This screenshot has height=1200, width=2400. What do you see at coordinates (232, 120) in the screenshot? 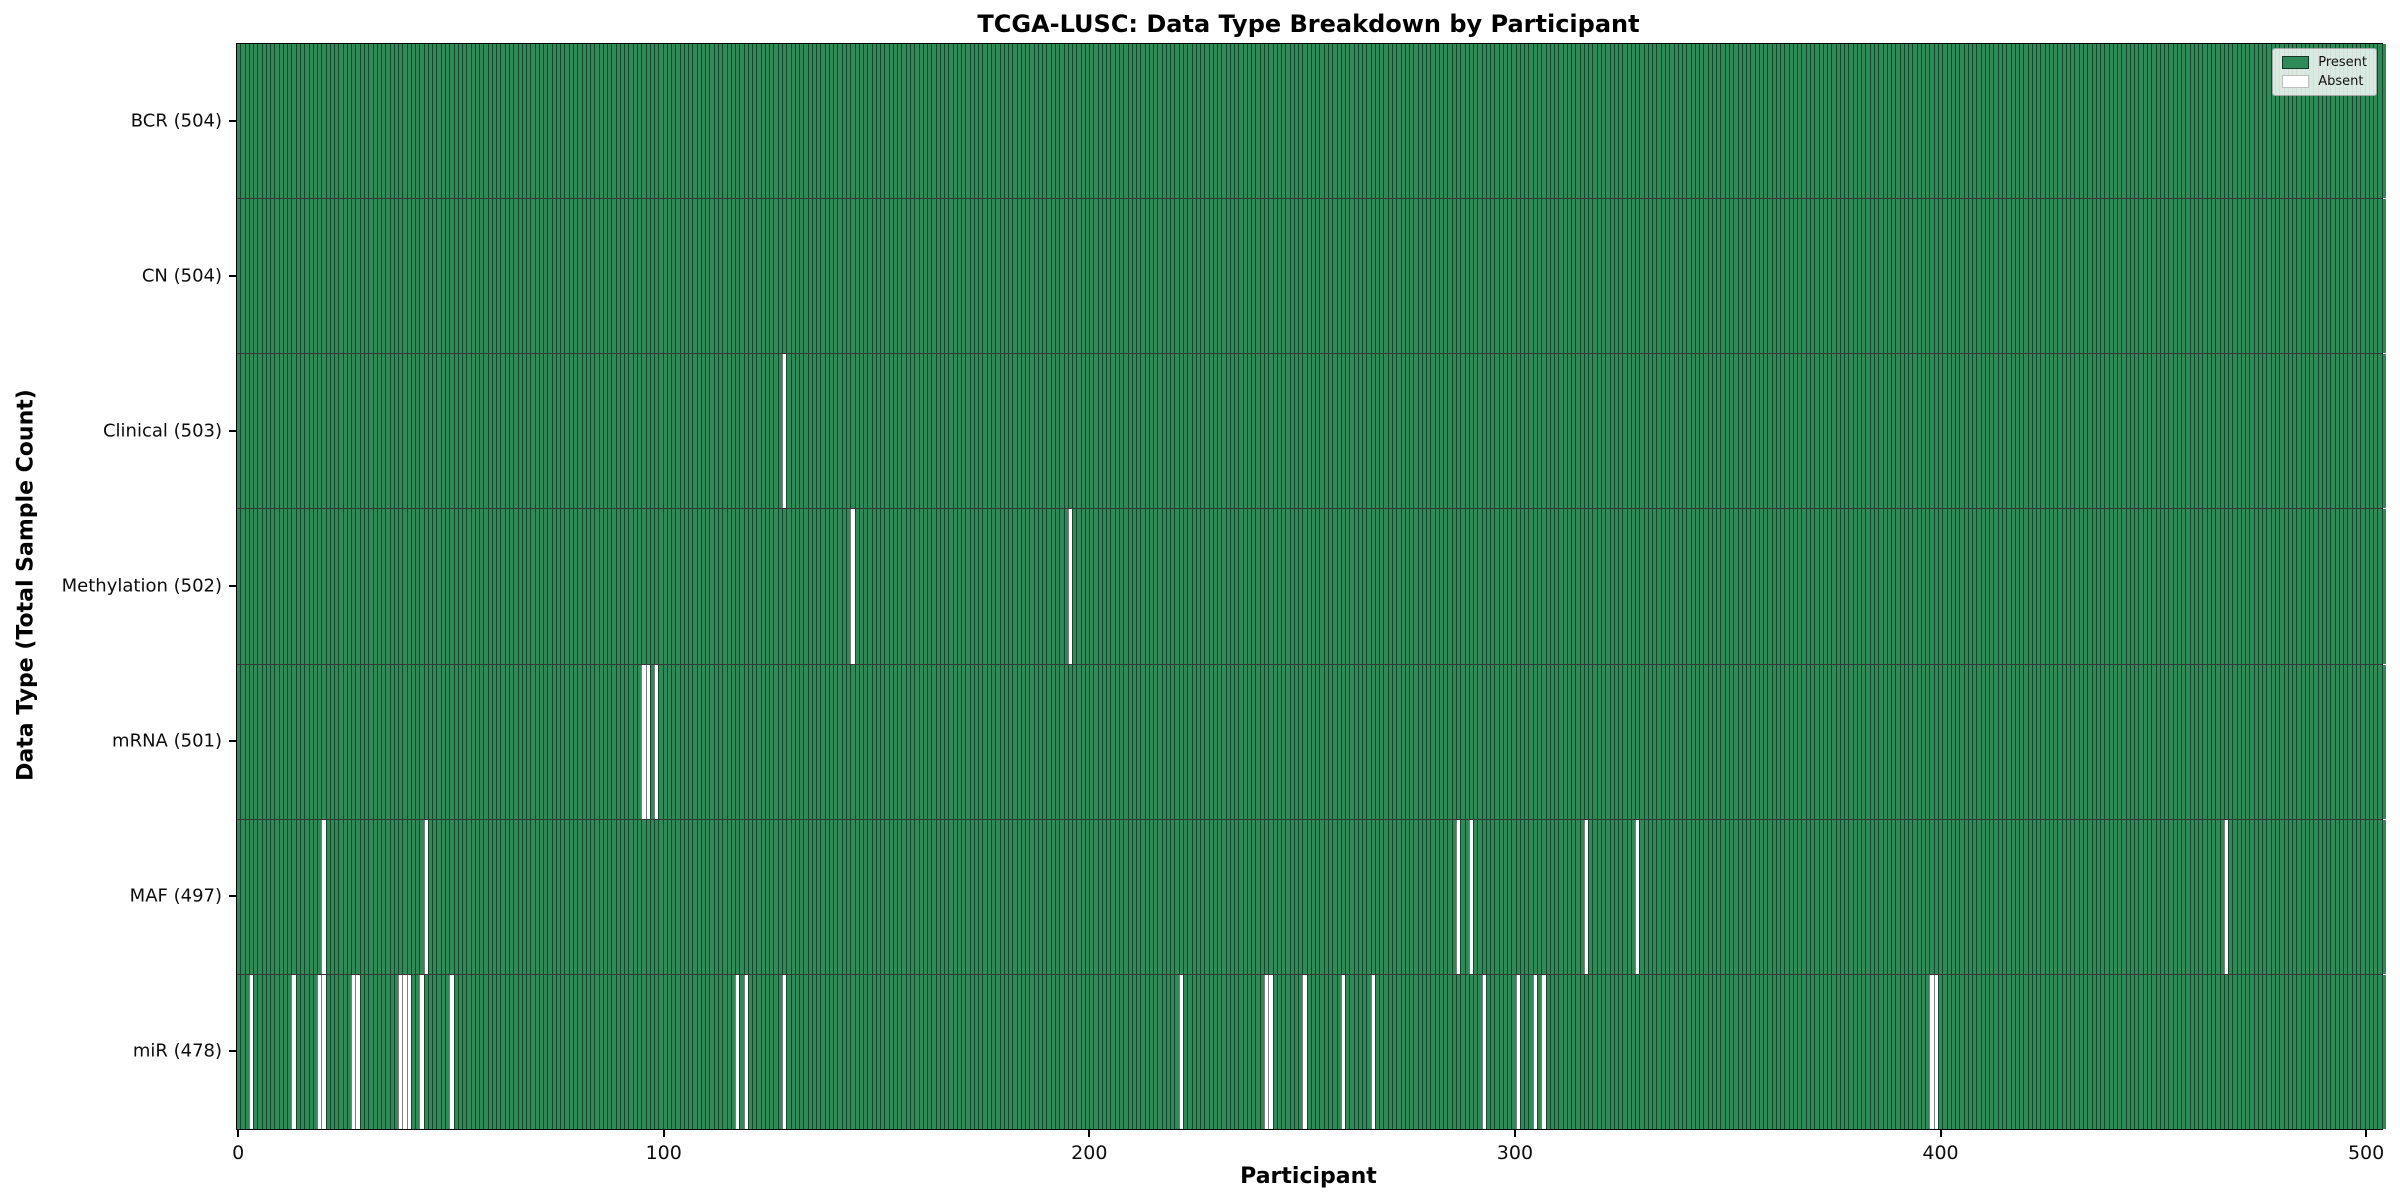
I see `y-tick-mark` at bounding box center [232, 120].